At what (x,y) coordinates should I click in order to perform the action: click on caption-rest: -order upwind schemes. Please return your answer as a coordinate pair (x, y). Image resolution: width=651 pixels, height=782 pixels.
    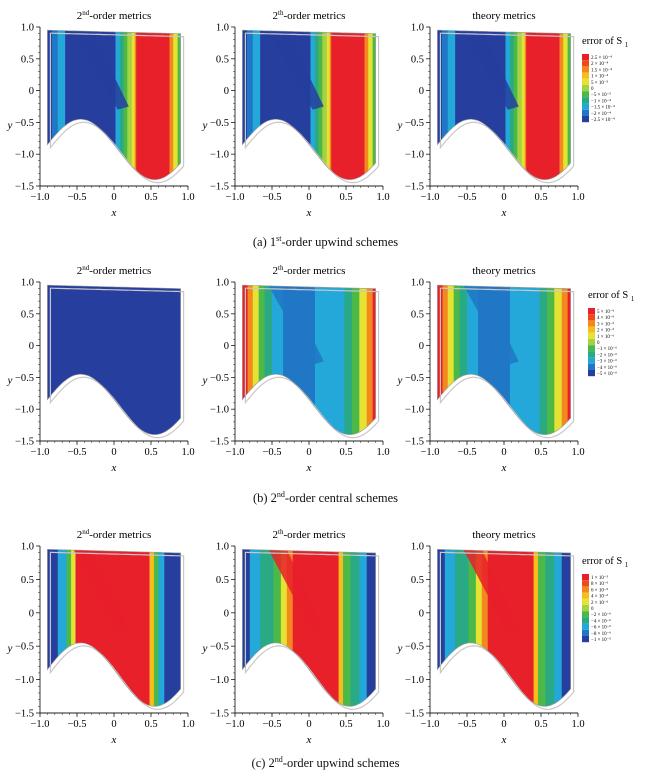
    Looking at the image, I should click on (340, 242).